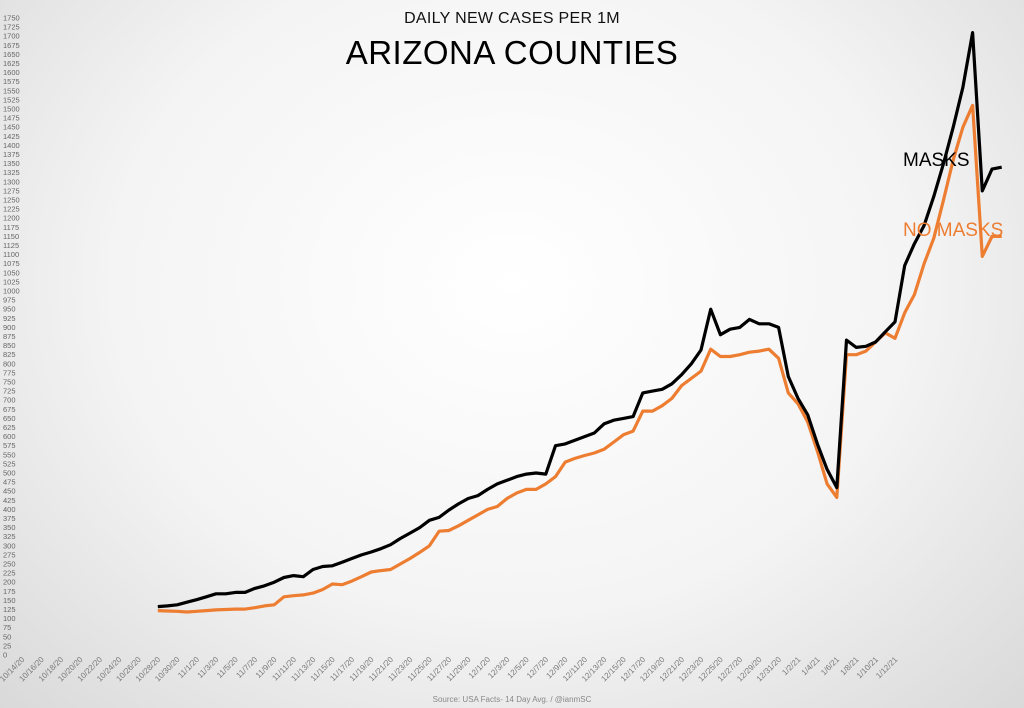 The height and width of the screenshot is (708, 1024). I want to click on y-tick-label: 700, so click(9, 400).